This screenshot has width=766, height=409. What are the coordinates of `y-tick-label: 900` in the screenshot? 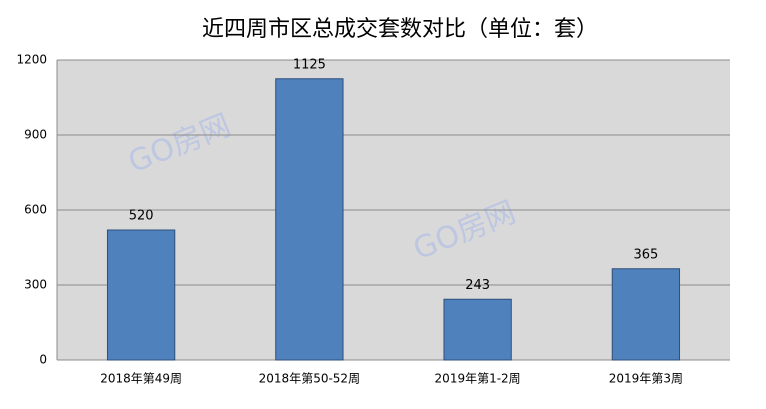 It's located at (35, 135).